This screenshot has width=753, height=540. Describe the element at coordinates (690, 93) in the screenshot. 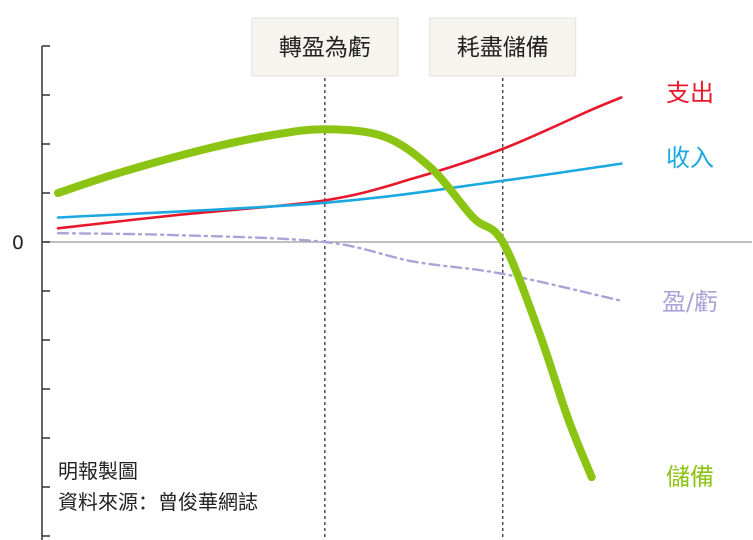

I see `series-label: 支出` at that location.